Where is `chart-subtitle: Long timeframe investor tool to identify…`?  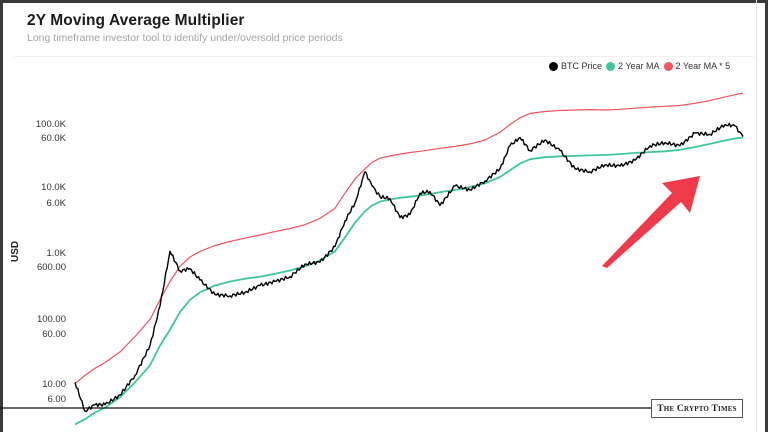 chart-subtitle: Long timeframe investor tool to identify… is located at coordinates (185, 38).